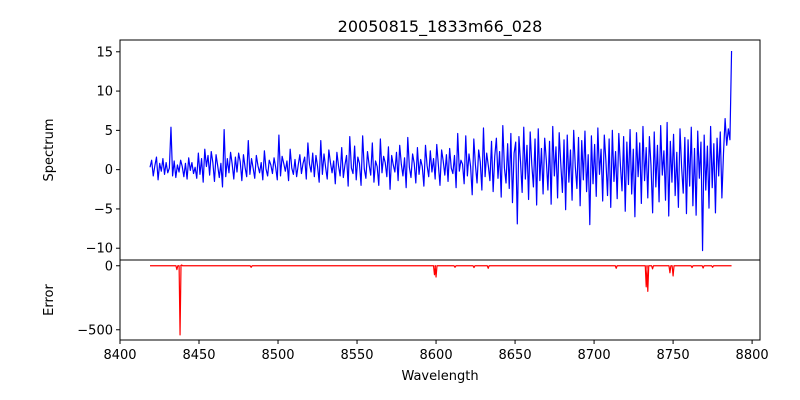 This screenshot has width=800, height=400. What do you see at coordinates (440, 27) in the screenshot?
I see `chart-title: 20050815_1833m66_028` at bounding box center [440, 27].